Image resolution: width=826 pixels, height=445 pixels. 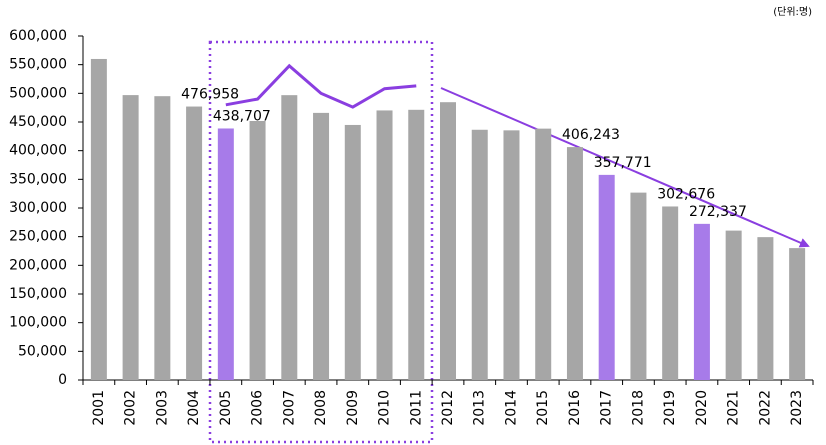 I want to click on value-label: 302,676, so click(x=686, y=194).